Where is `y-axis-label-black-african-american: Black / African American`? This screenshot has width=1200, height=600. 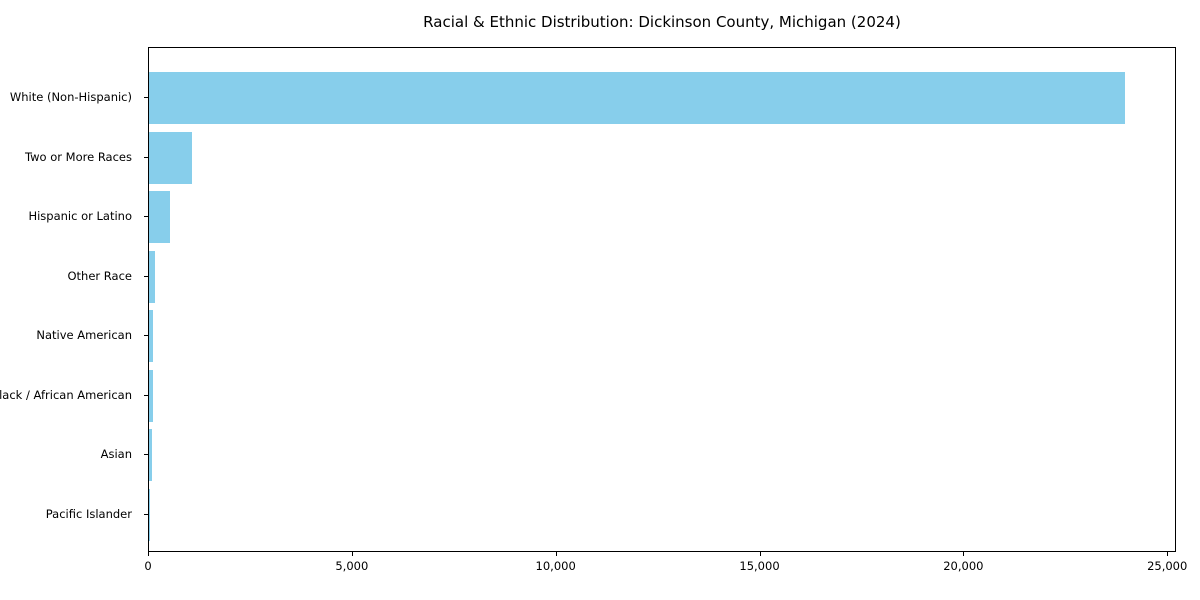 y-axis-label-black-african-american: Black / African American is located at coordinates (66, 394).